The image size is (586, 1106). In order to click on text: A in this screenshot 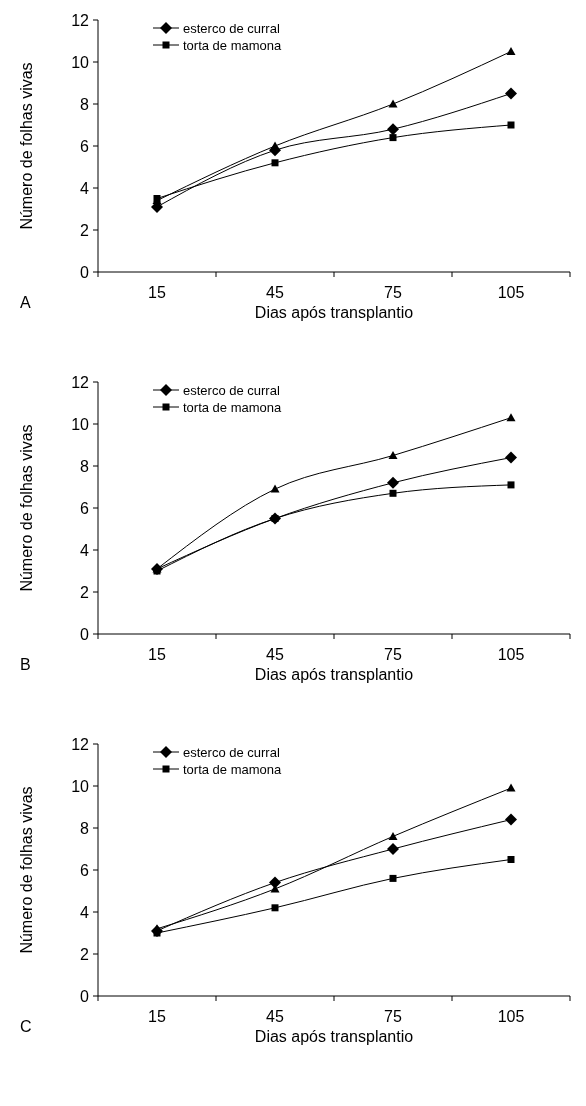, I will do `click(25, 302)`.